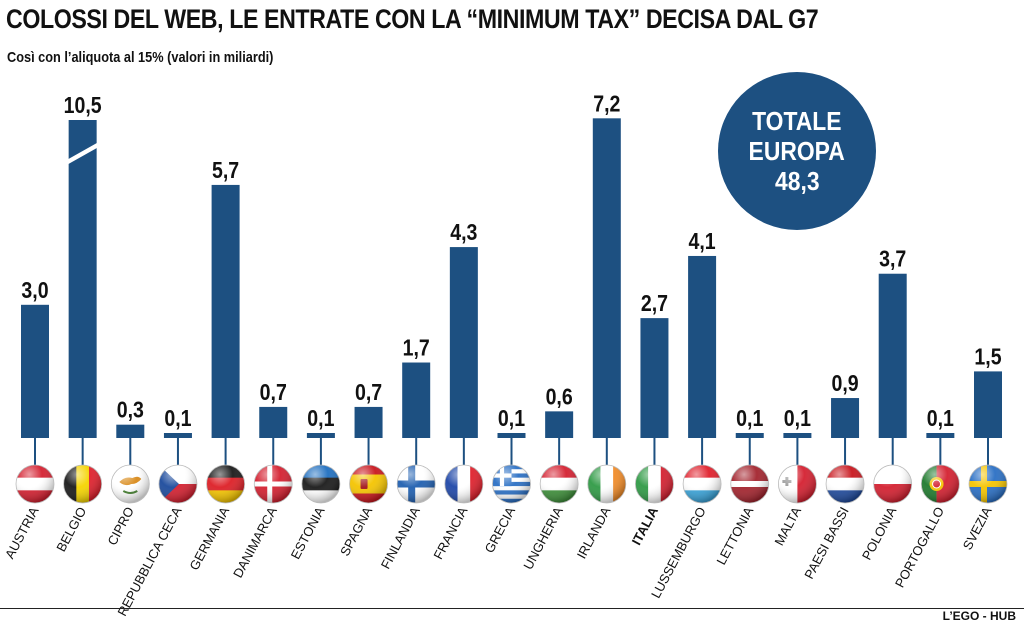 The width and height of the screenshot is (1024, 623). I want to click on flag-estonia-icon, so click(320, 484).